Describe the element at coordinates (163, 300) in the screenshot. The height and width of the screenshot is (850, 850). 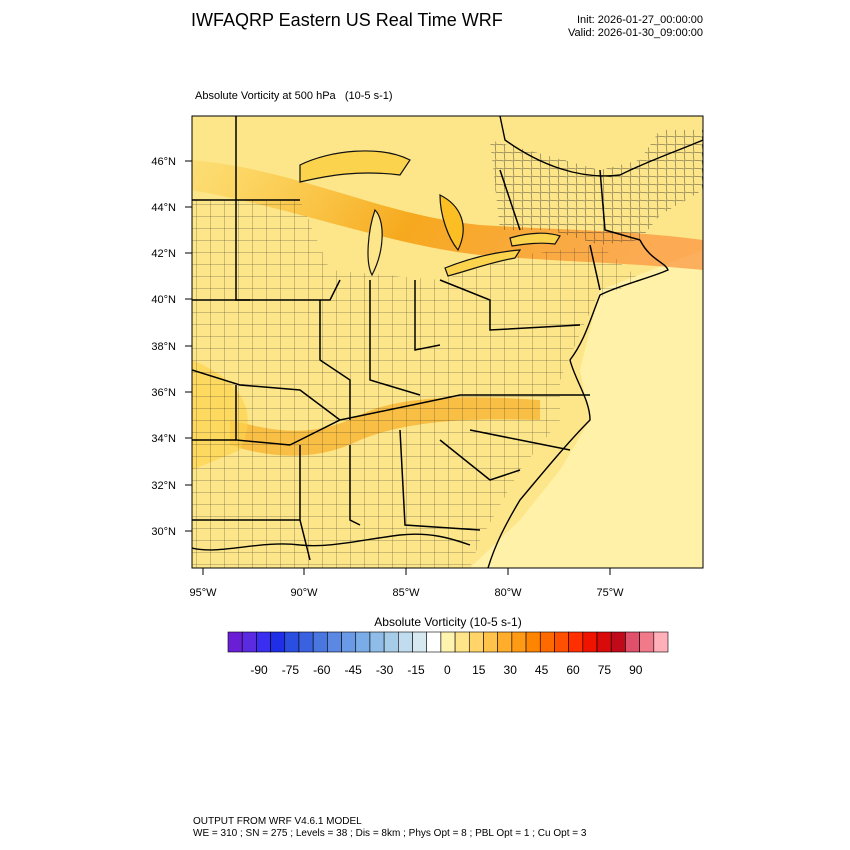
I see `lat-tick-label: 40°N` at that location.